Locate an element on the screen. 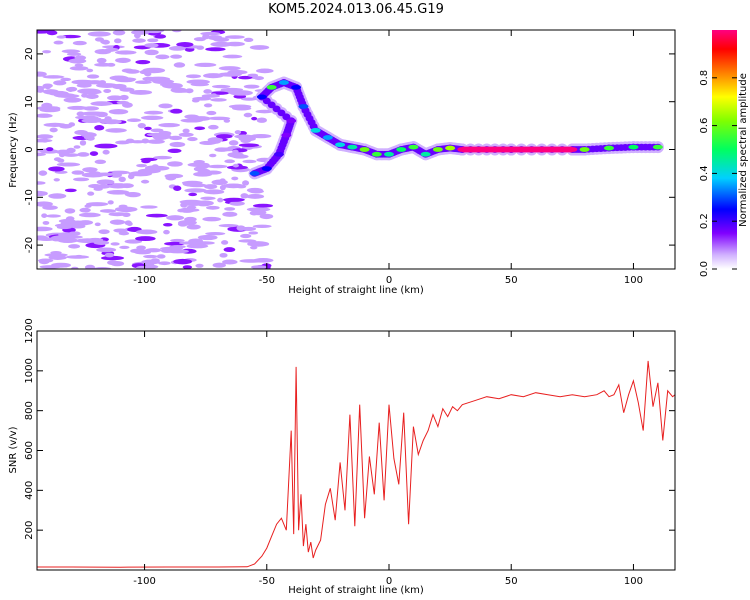 This screenshot has width=750, height=600. snr-xtick-label: 100 is located at coordinates (633, 581).